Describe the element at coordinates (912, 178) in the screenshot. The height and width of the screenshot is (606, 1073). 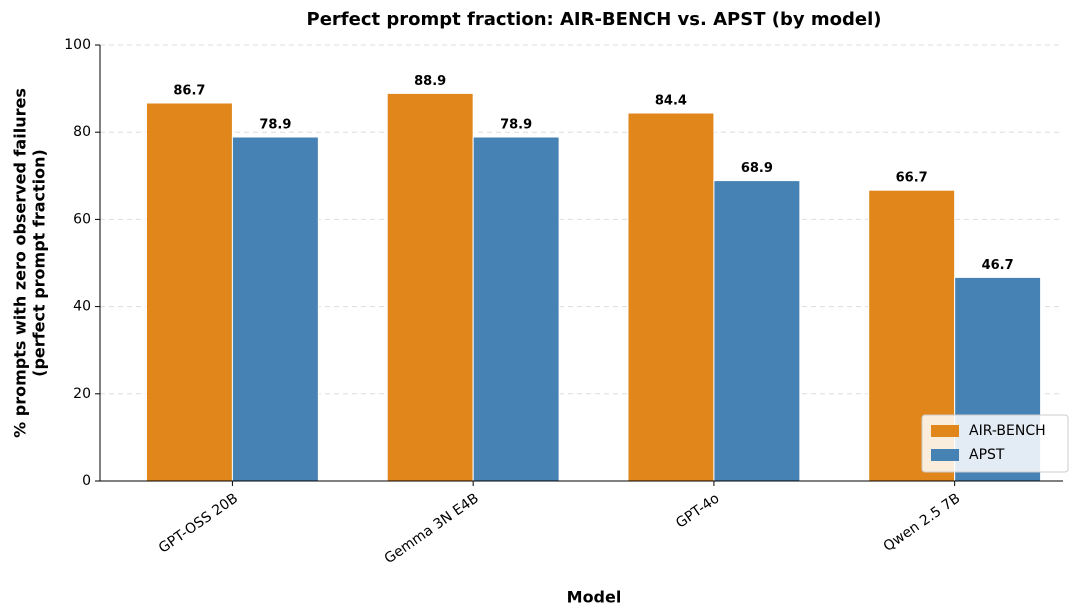
I see `data-label: 66.7` at that location.